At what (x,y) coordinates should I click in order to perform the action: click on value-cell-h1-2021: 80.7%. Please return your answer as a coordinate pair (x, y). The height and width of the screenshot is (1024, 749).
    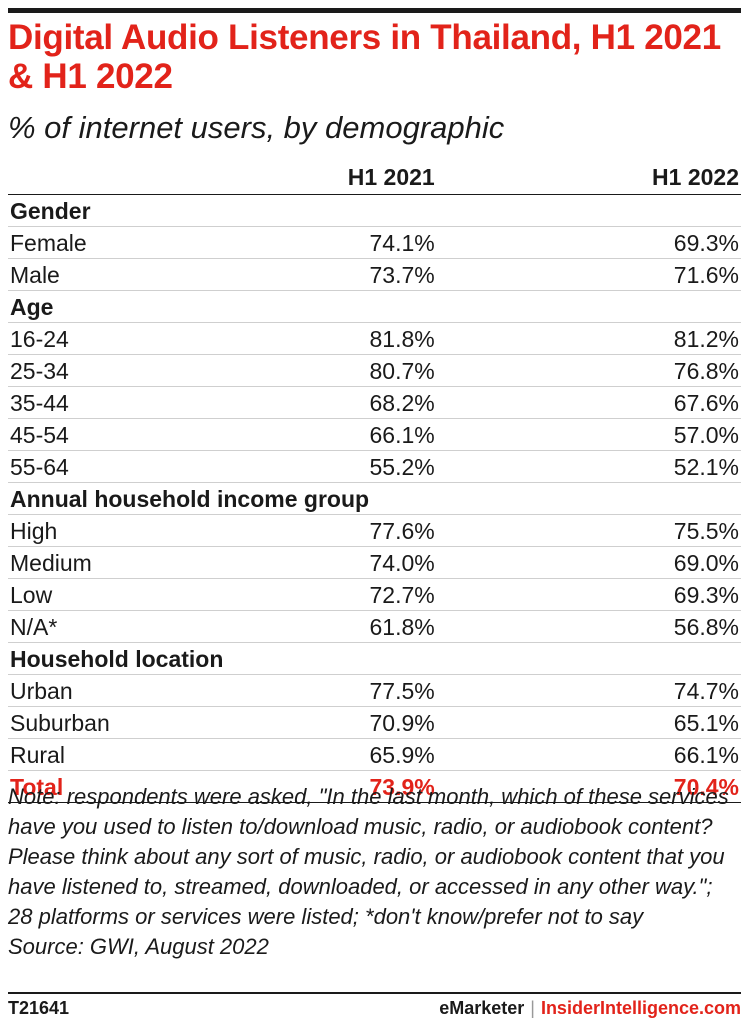
    Looking at the image, I should click on (351, 370).